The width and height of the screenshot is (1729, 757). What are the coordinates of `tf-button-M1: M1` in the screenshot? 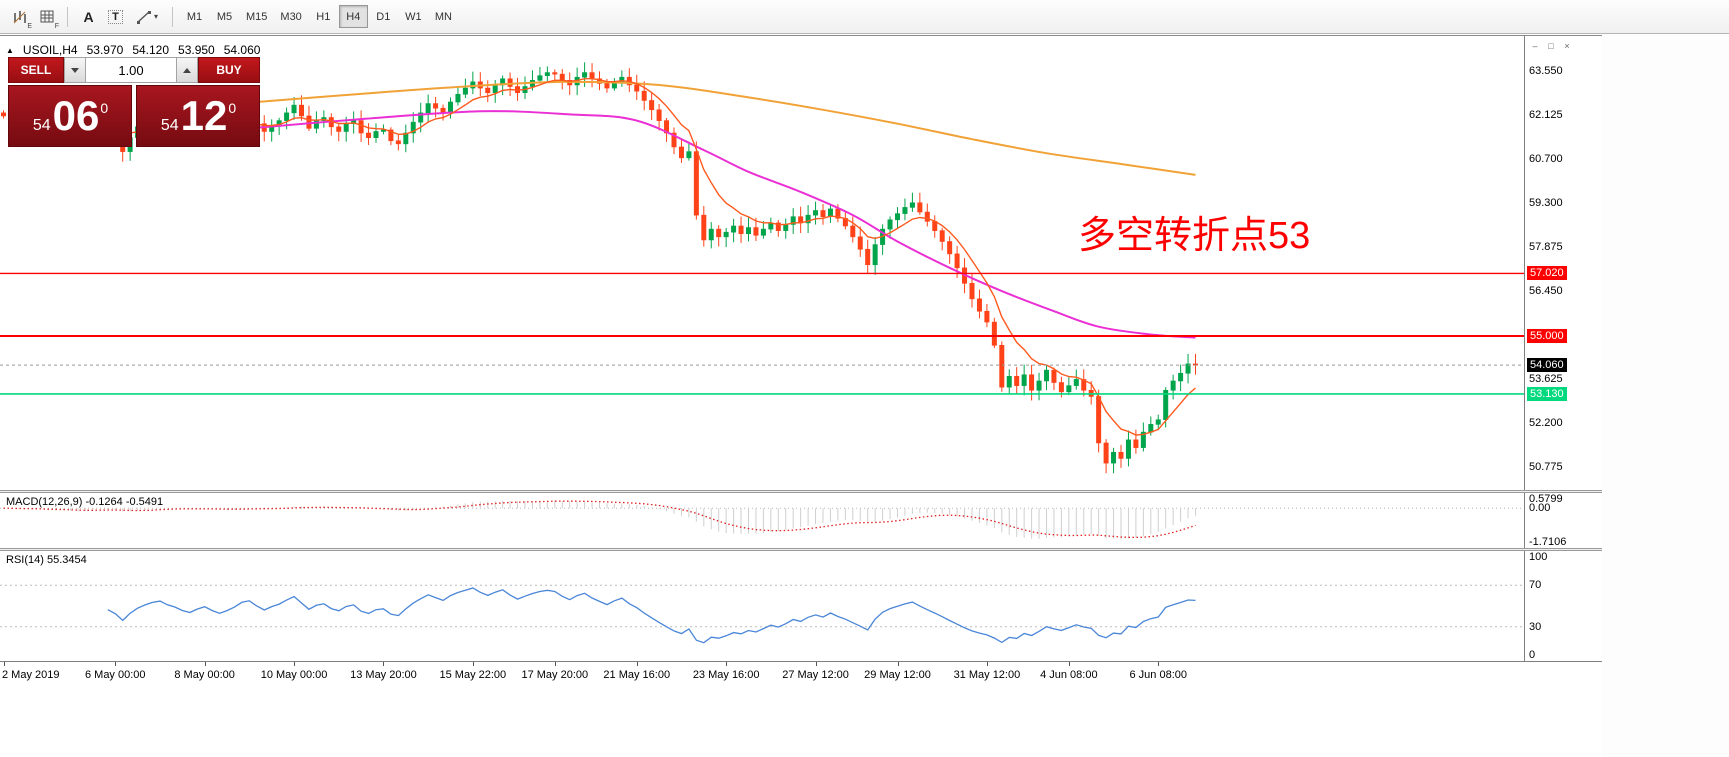 It's located at (194, 16).